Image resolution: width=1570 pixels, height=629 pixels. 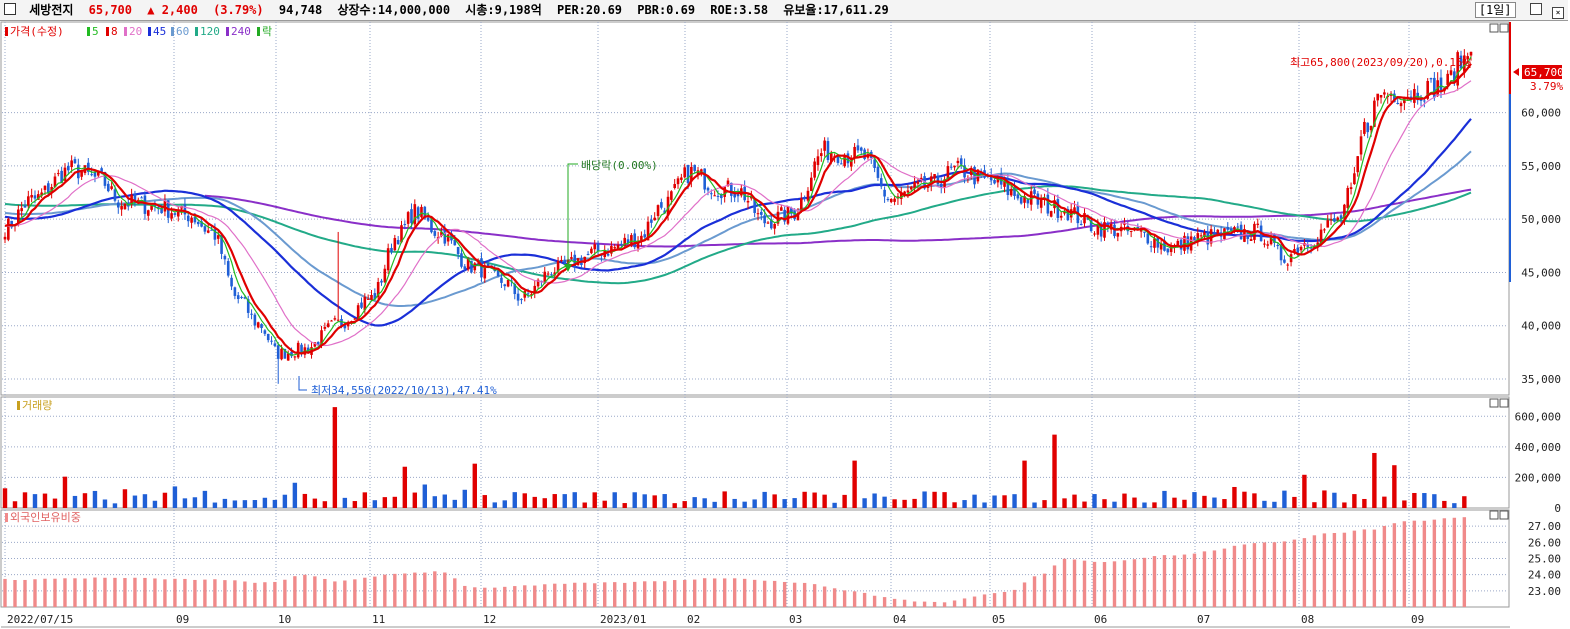 I want to click on legend-ma45-marker, so click(x=149, y=31).